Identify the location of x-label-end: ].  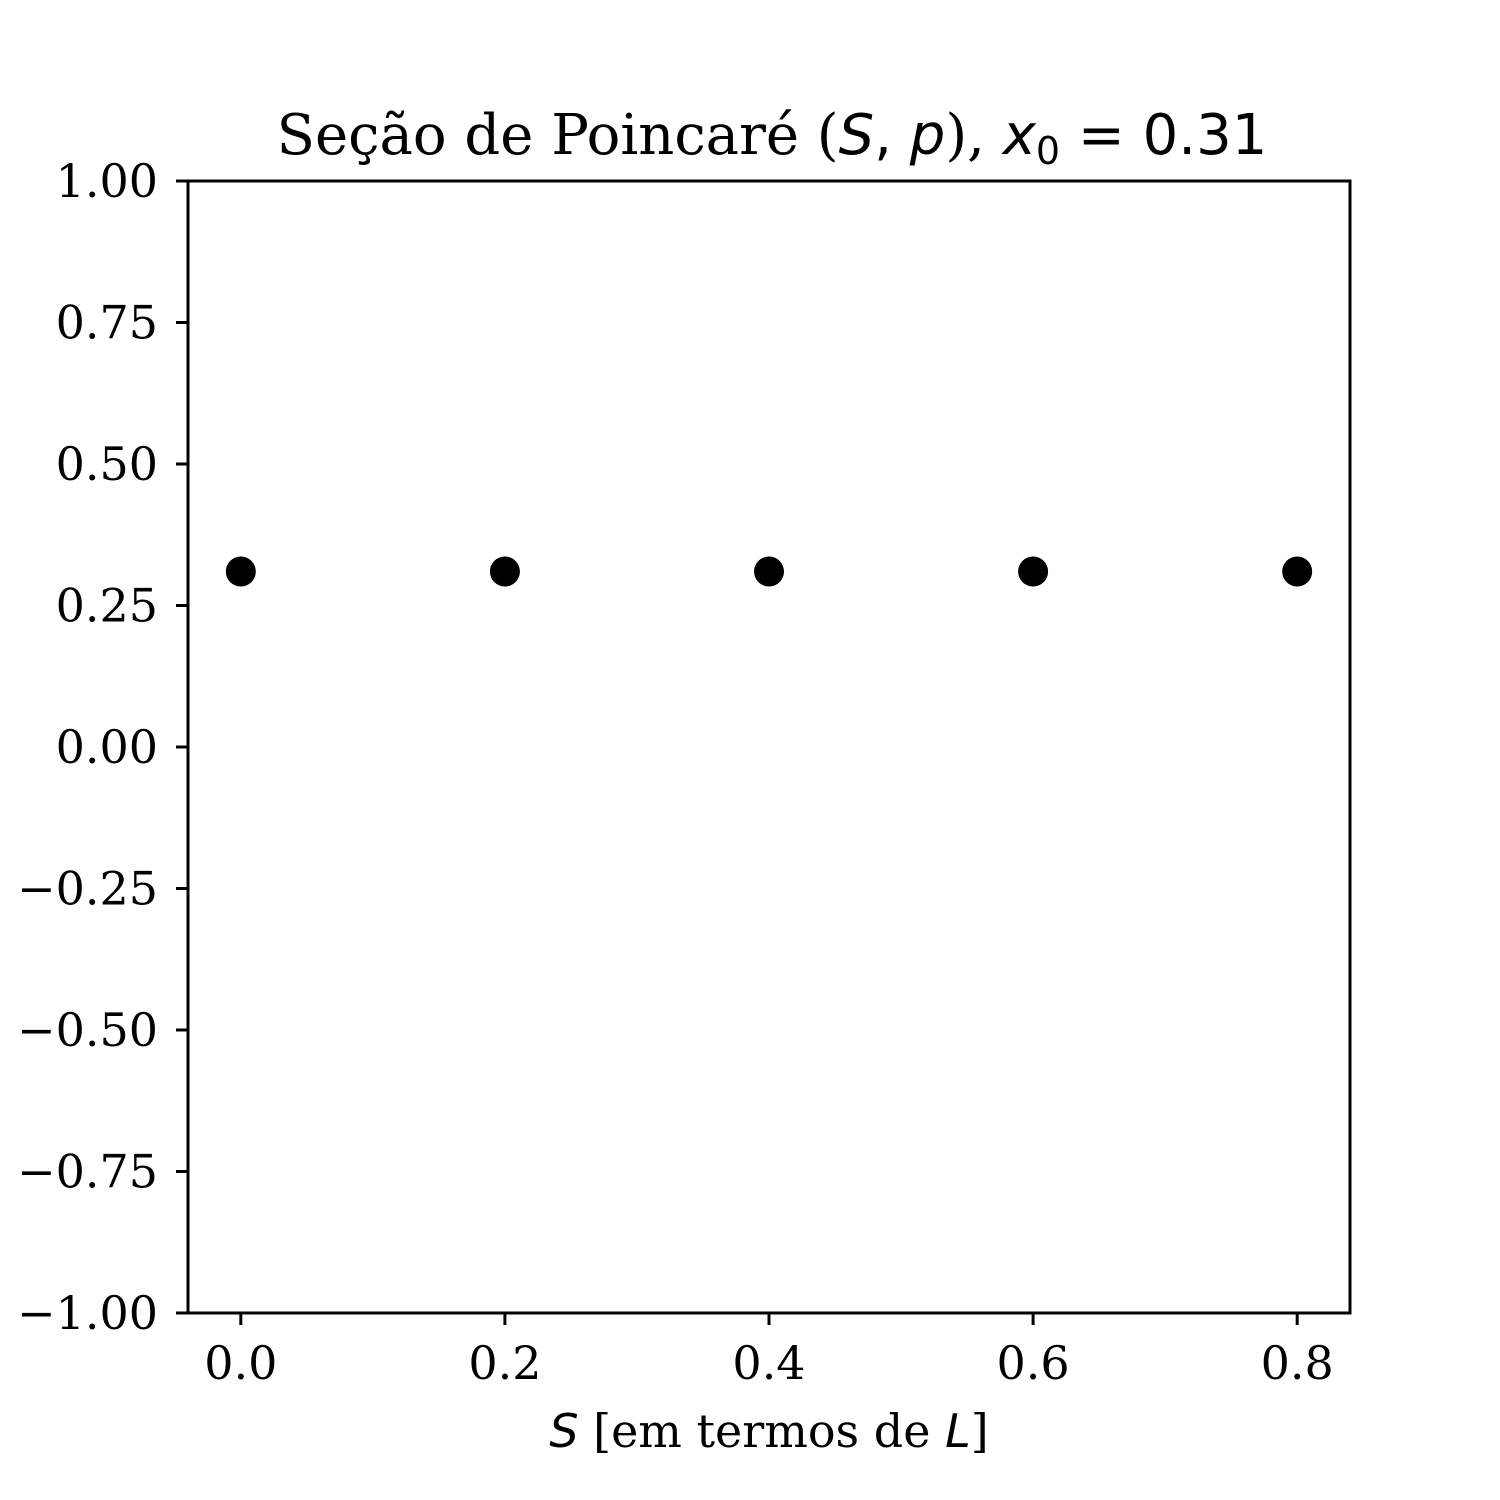
(980, 1431).